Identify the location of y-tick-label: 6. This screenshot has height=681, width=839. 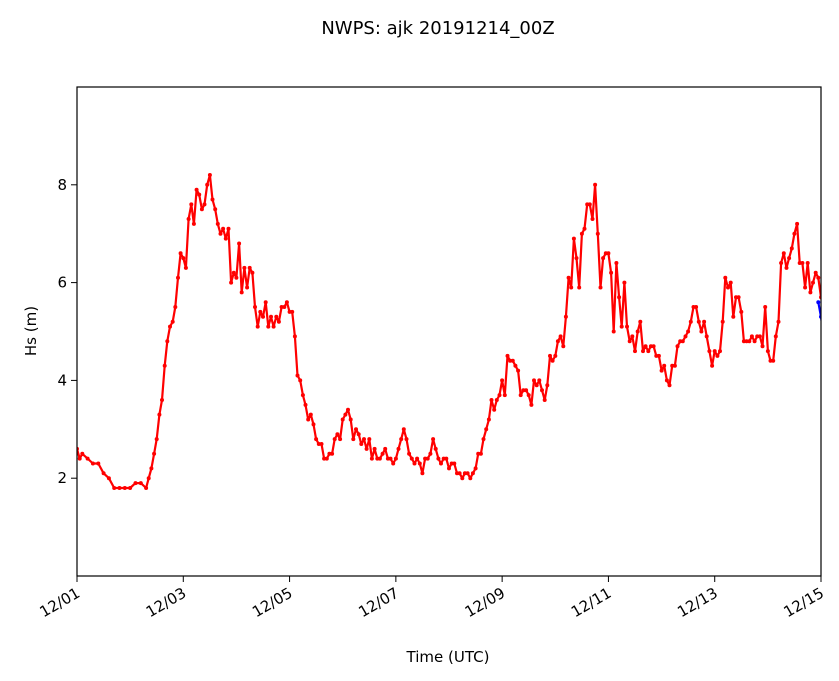
(62, 283).